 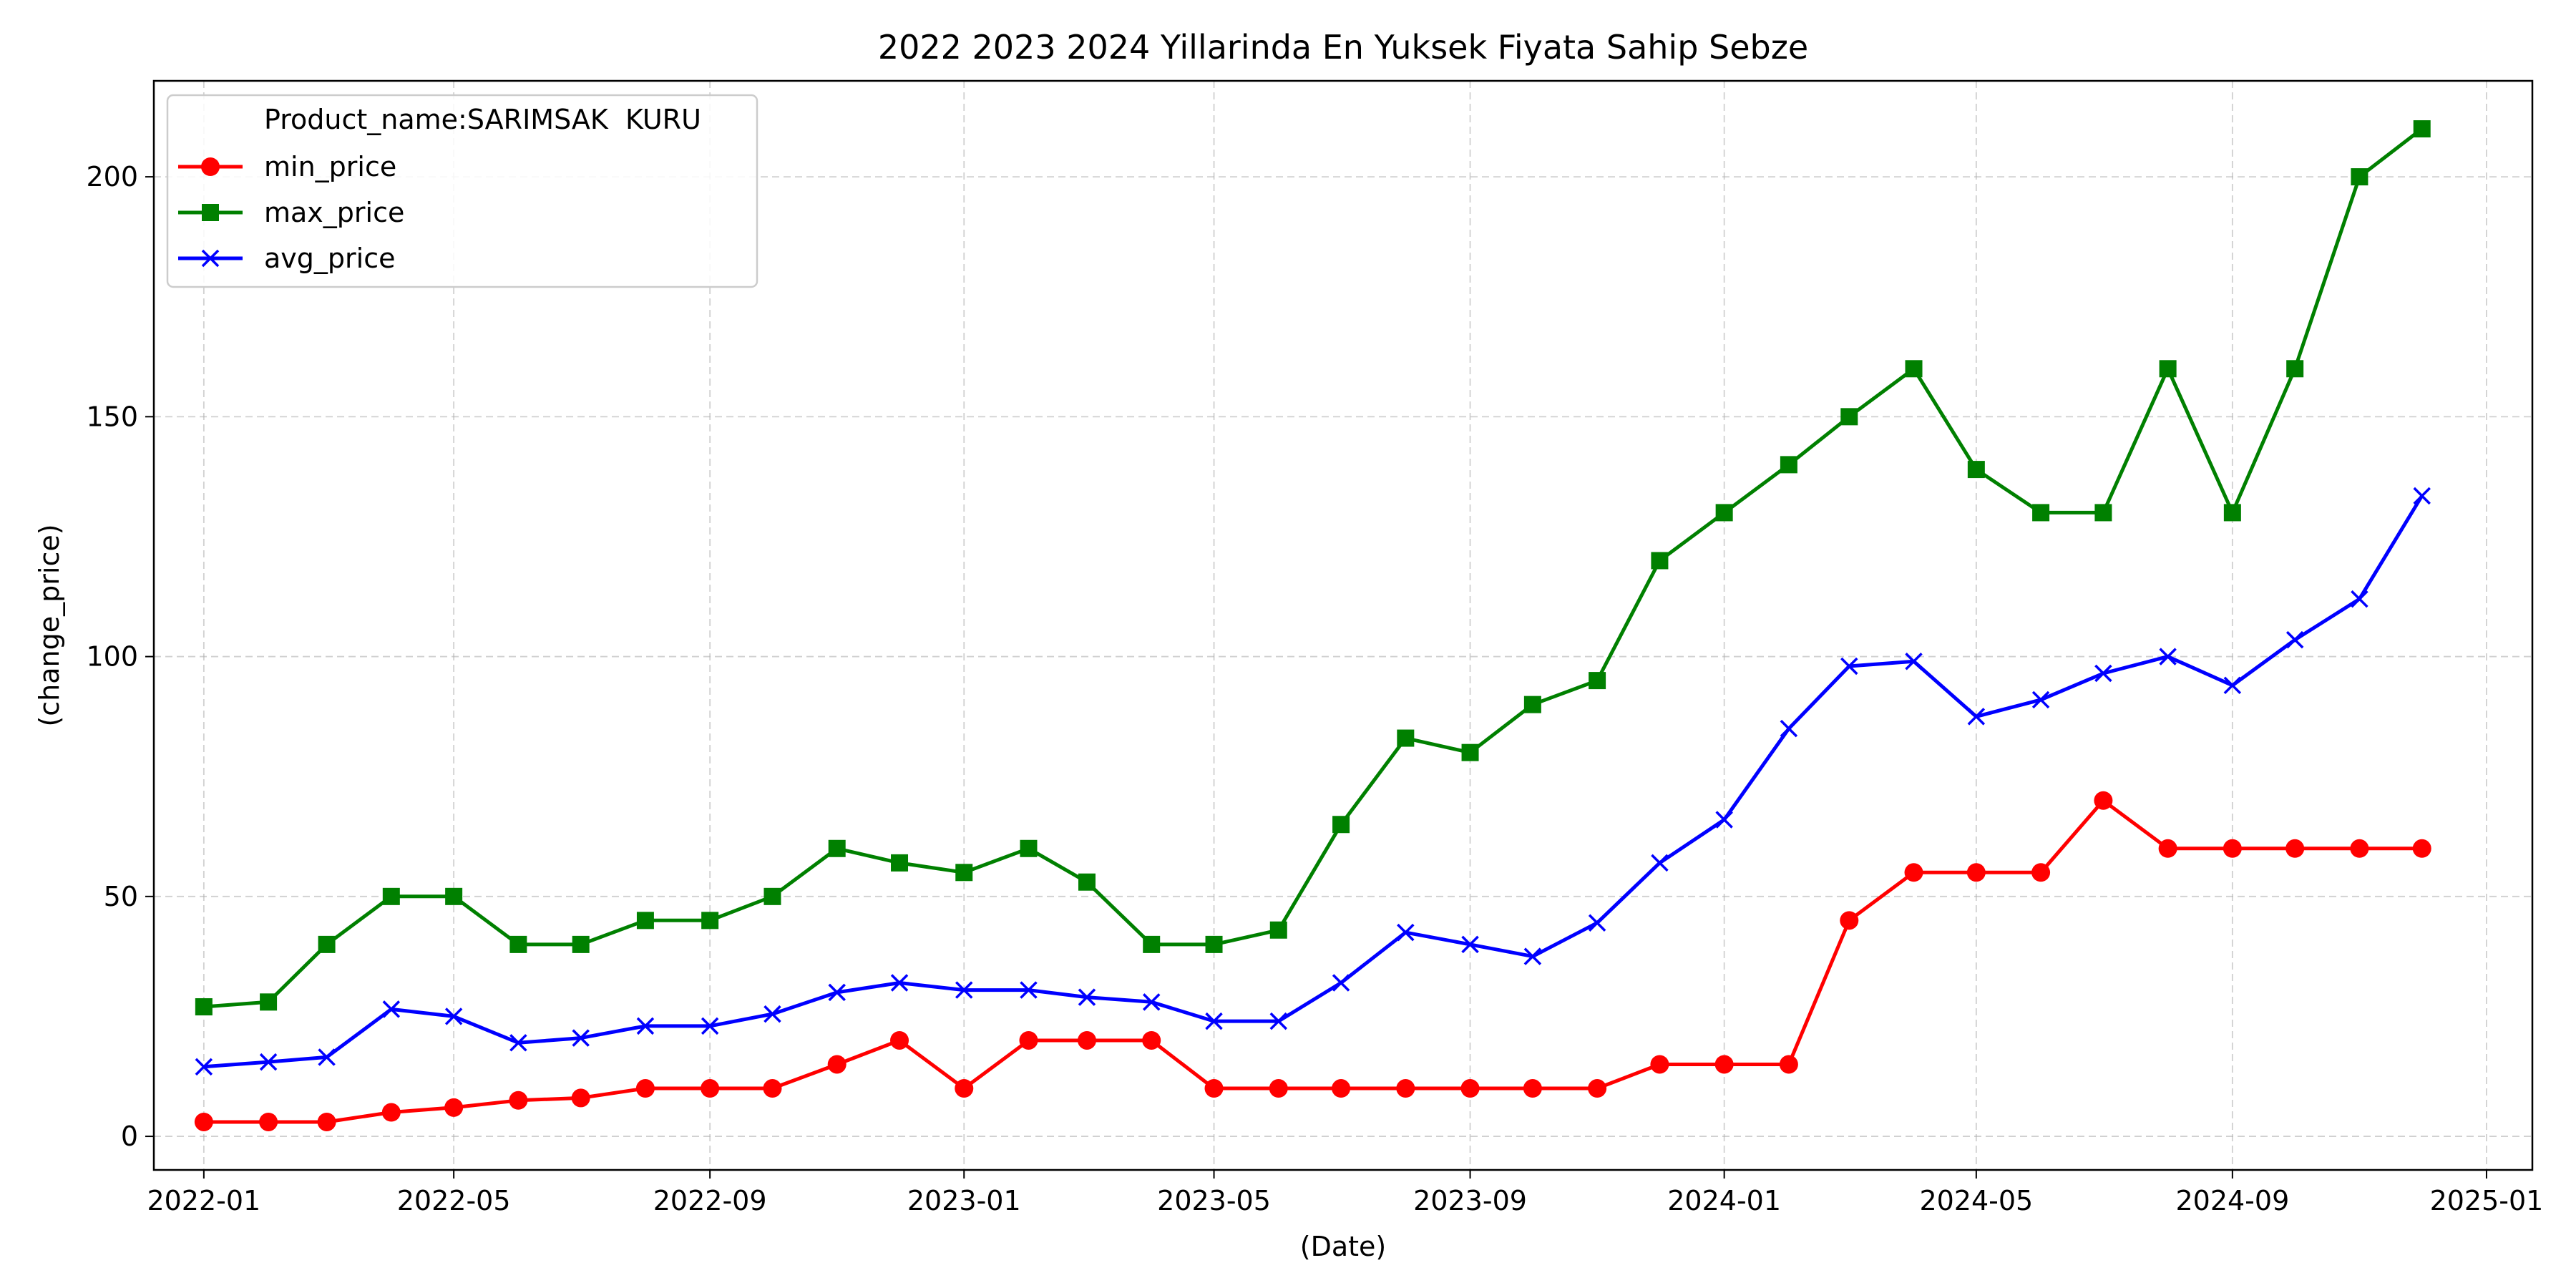 What do you see at coordinates (1976, 1200) in the screenshot?
I see `x-tick-label: 2024-05` at bounding box center [1976, 1200].